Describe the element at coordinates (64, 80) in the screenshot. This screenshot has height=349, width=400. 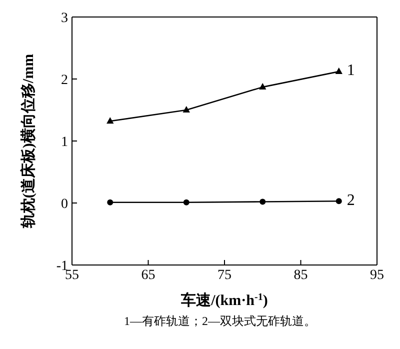
I see `y-tick-label: 2` at that location.